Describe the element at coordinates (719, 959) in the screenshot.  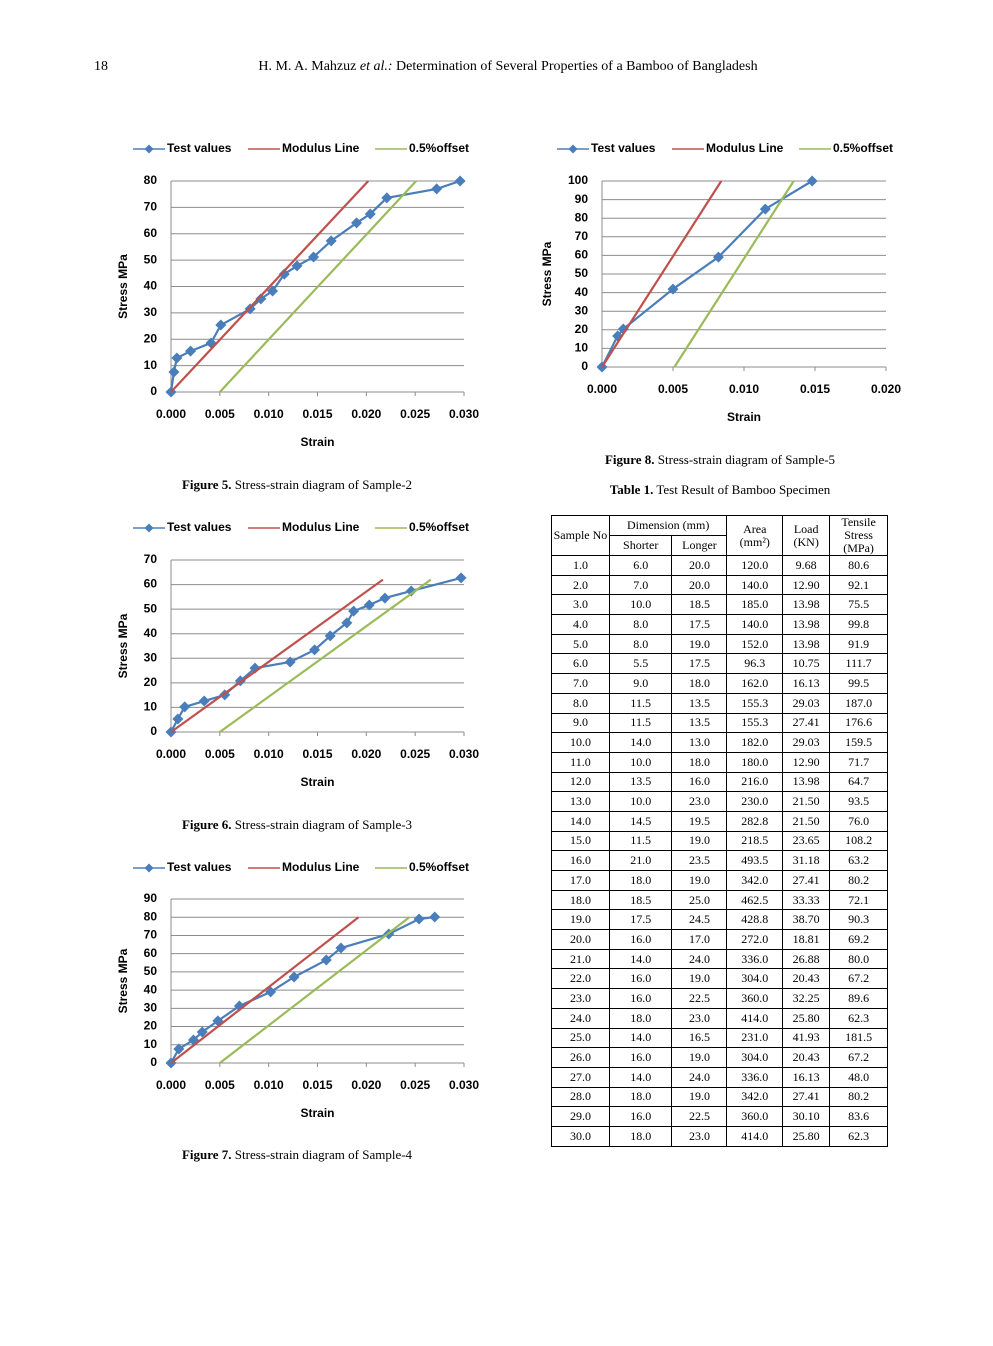
I see `table-row: 21.0 14.0 24.0 336.0 26.88 80.0` at that location.